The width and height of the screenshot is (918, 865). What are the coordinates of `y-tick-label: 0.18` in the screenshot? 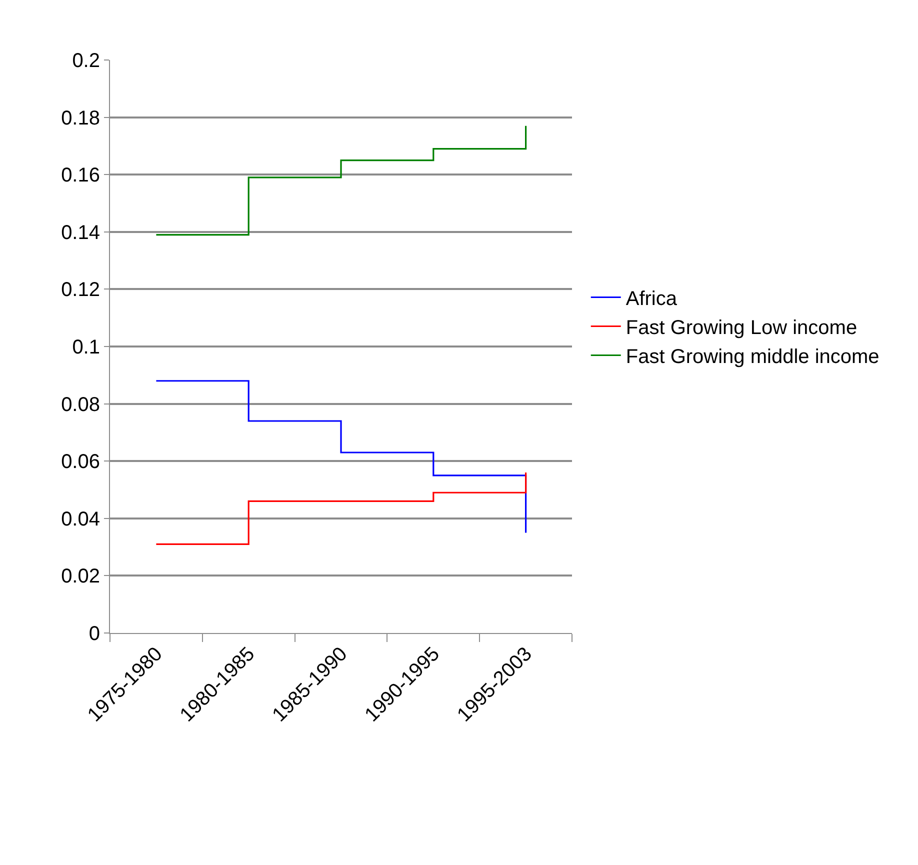 It's located at (80, 118).